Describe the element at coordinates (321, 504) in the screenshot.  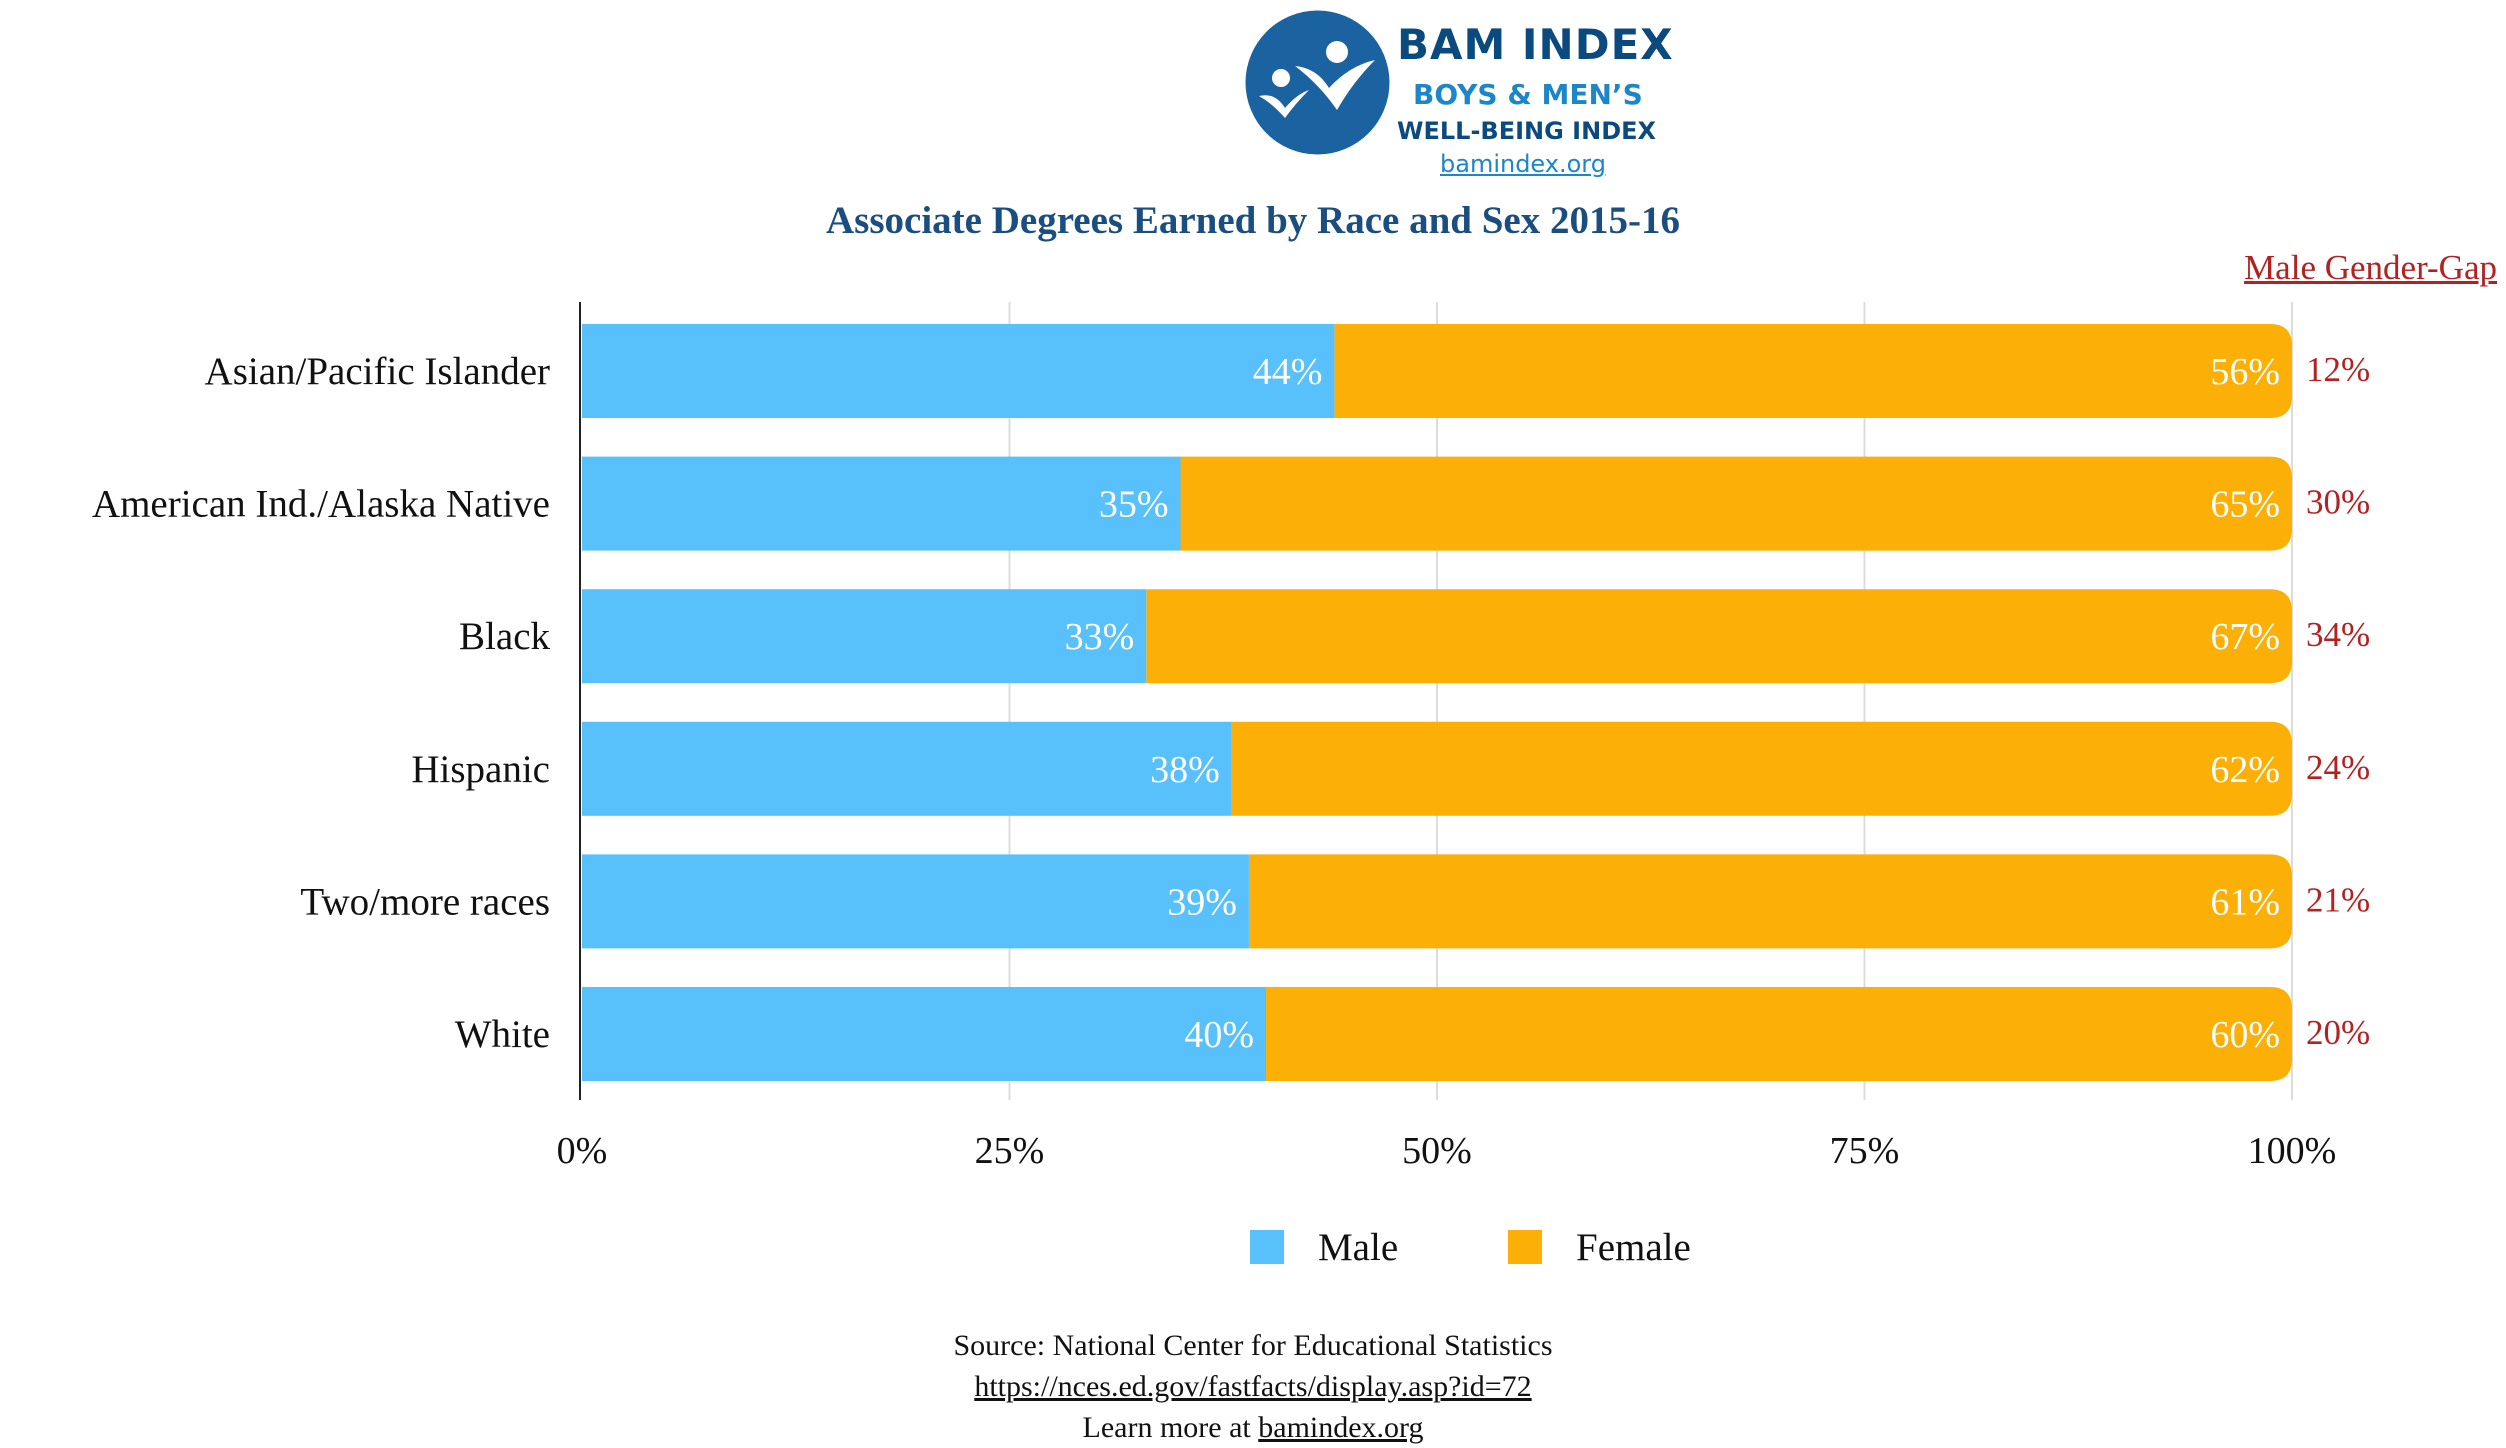
I see `category-label: American Ind./Alaska Native` at that location.